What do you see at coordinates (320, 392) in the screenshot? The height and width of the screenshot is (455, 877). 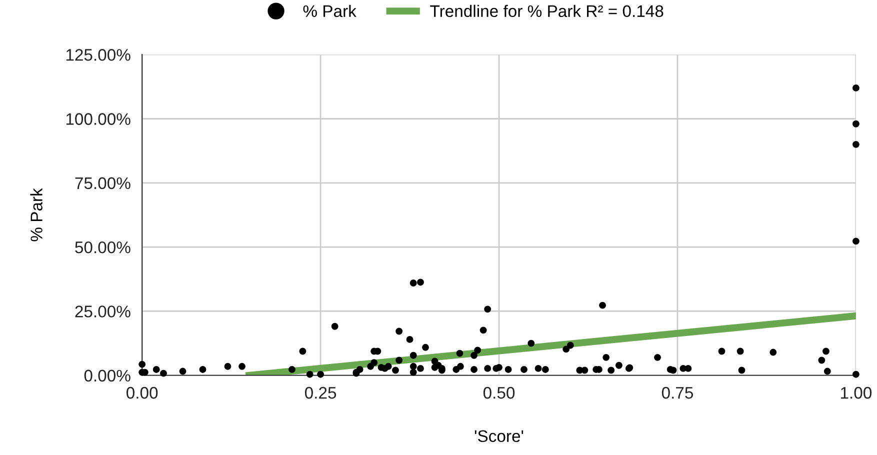 I see `x-tick-label: 0.25` at bounding box center [320, 392].